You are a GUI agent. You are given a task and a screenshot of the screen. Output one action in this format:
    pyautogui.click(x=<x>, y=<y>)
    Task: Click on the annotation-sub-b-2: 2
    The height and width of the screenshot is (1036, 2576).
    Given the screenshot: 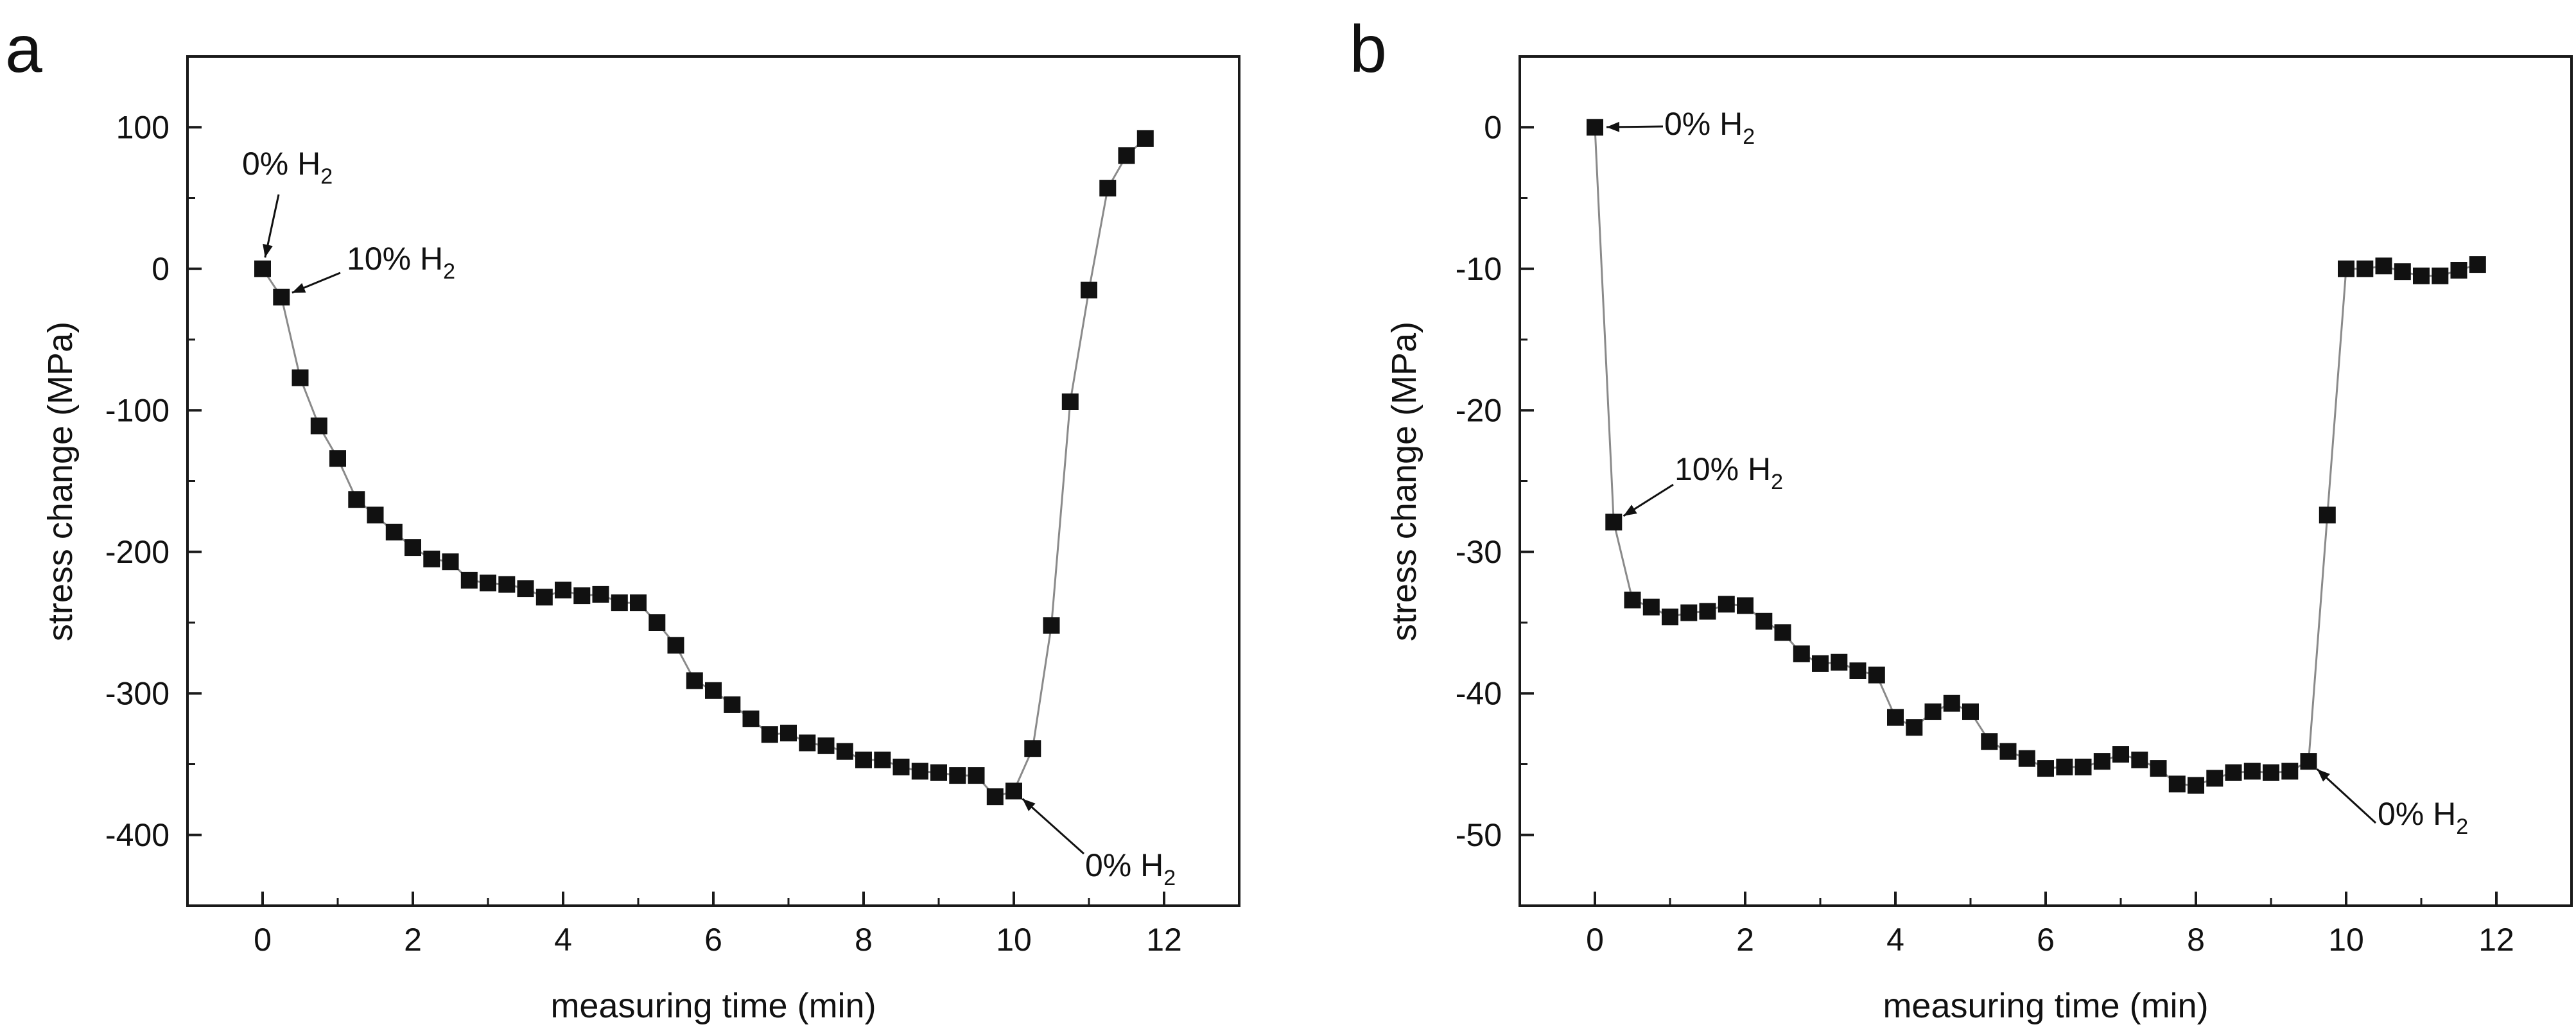 What is the action you would take?
    pyautogui.click(x=2462, y=827)
    